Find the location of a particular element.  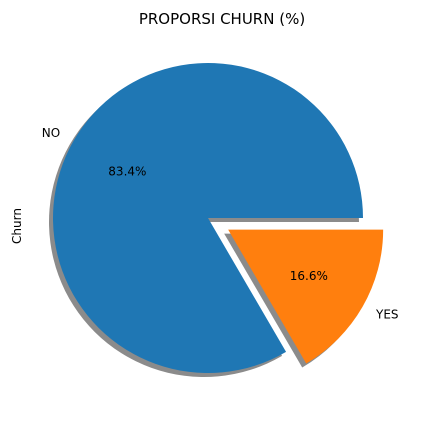

slice-label-no: NO is located at coordinates (51, 133).